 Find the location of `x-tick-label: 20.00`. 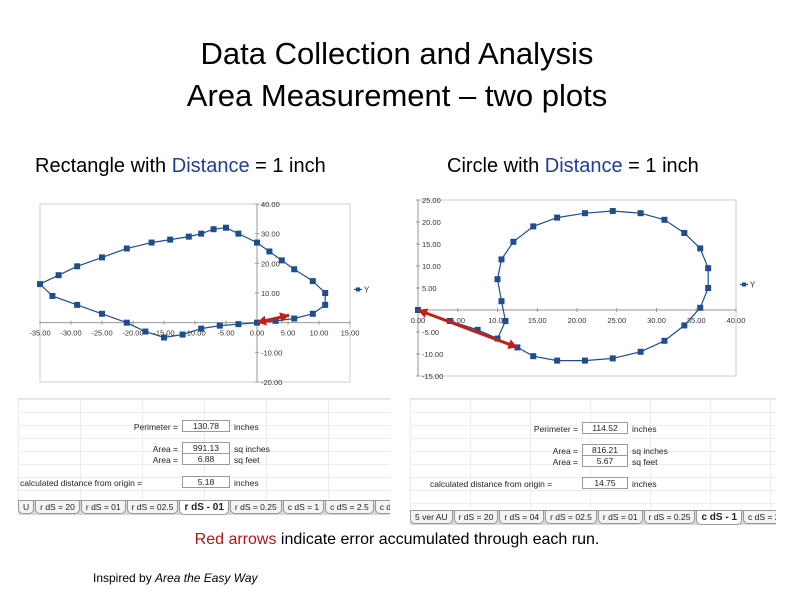

x-tick-label: 20.00 is located at coordinates (577, 320).